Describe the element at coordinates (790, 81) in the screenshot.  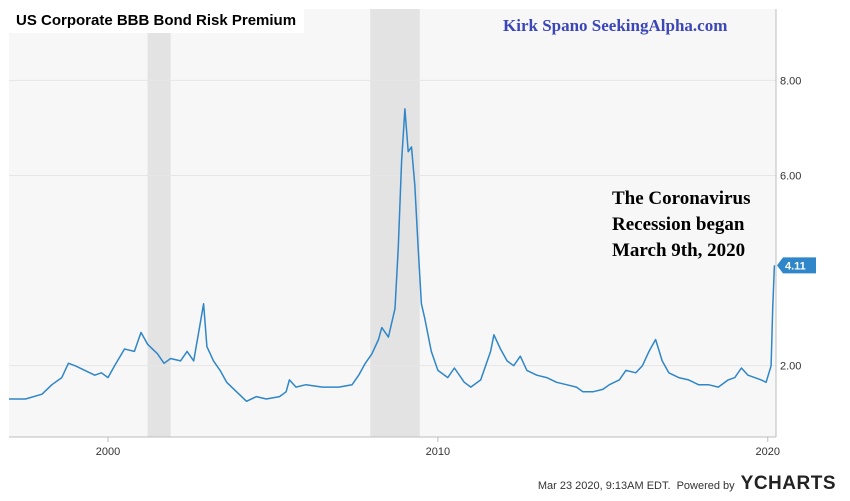
I see `y-tick-label: 8.00` at that location.